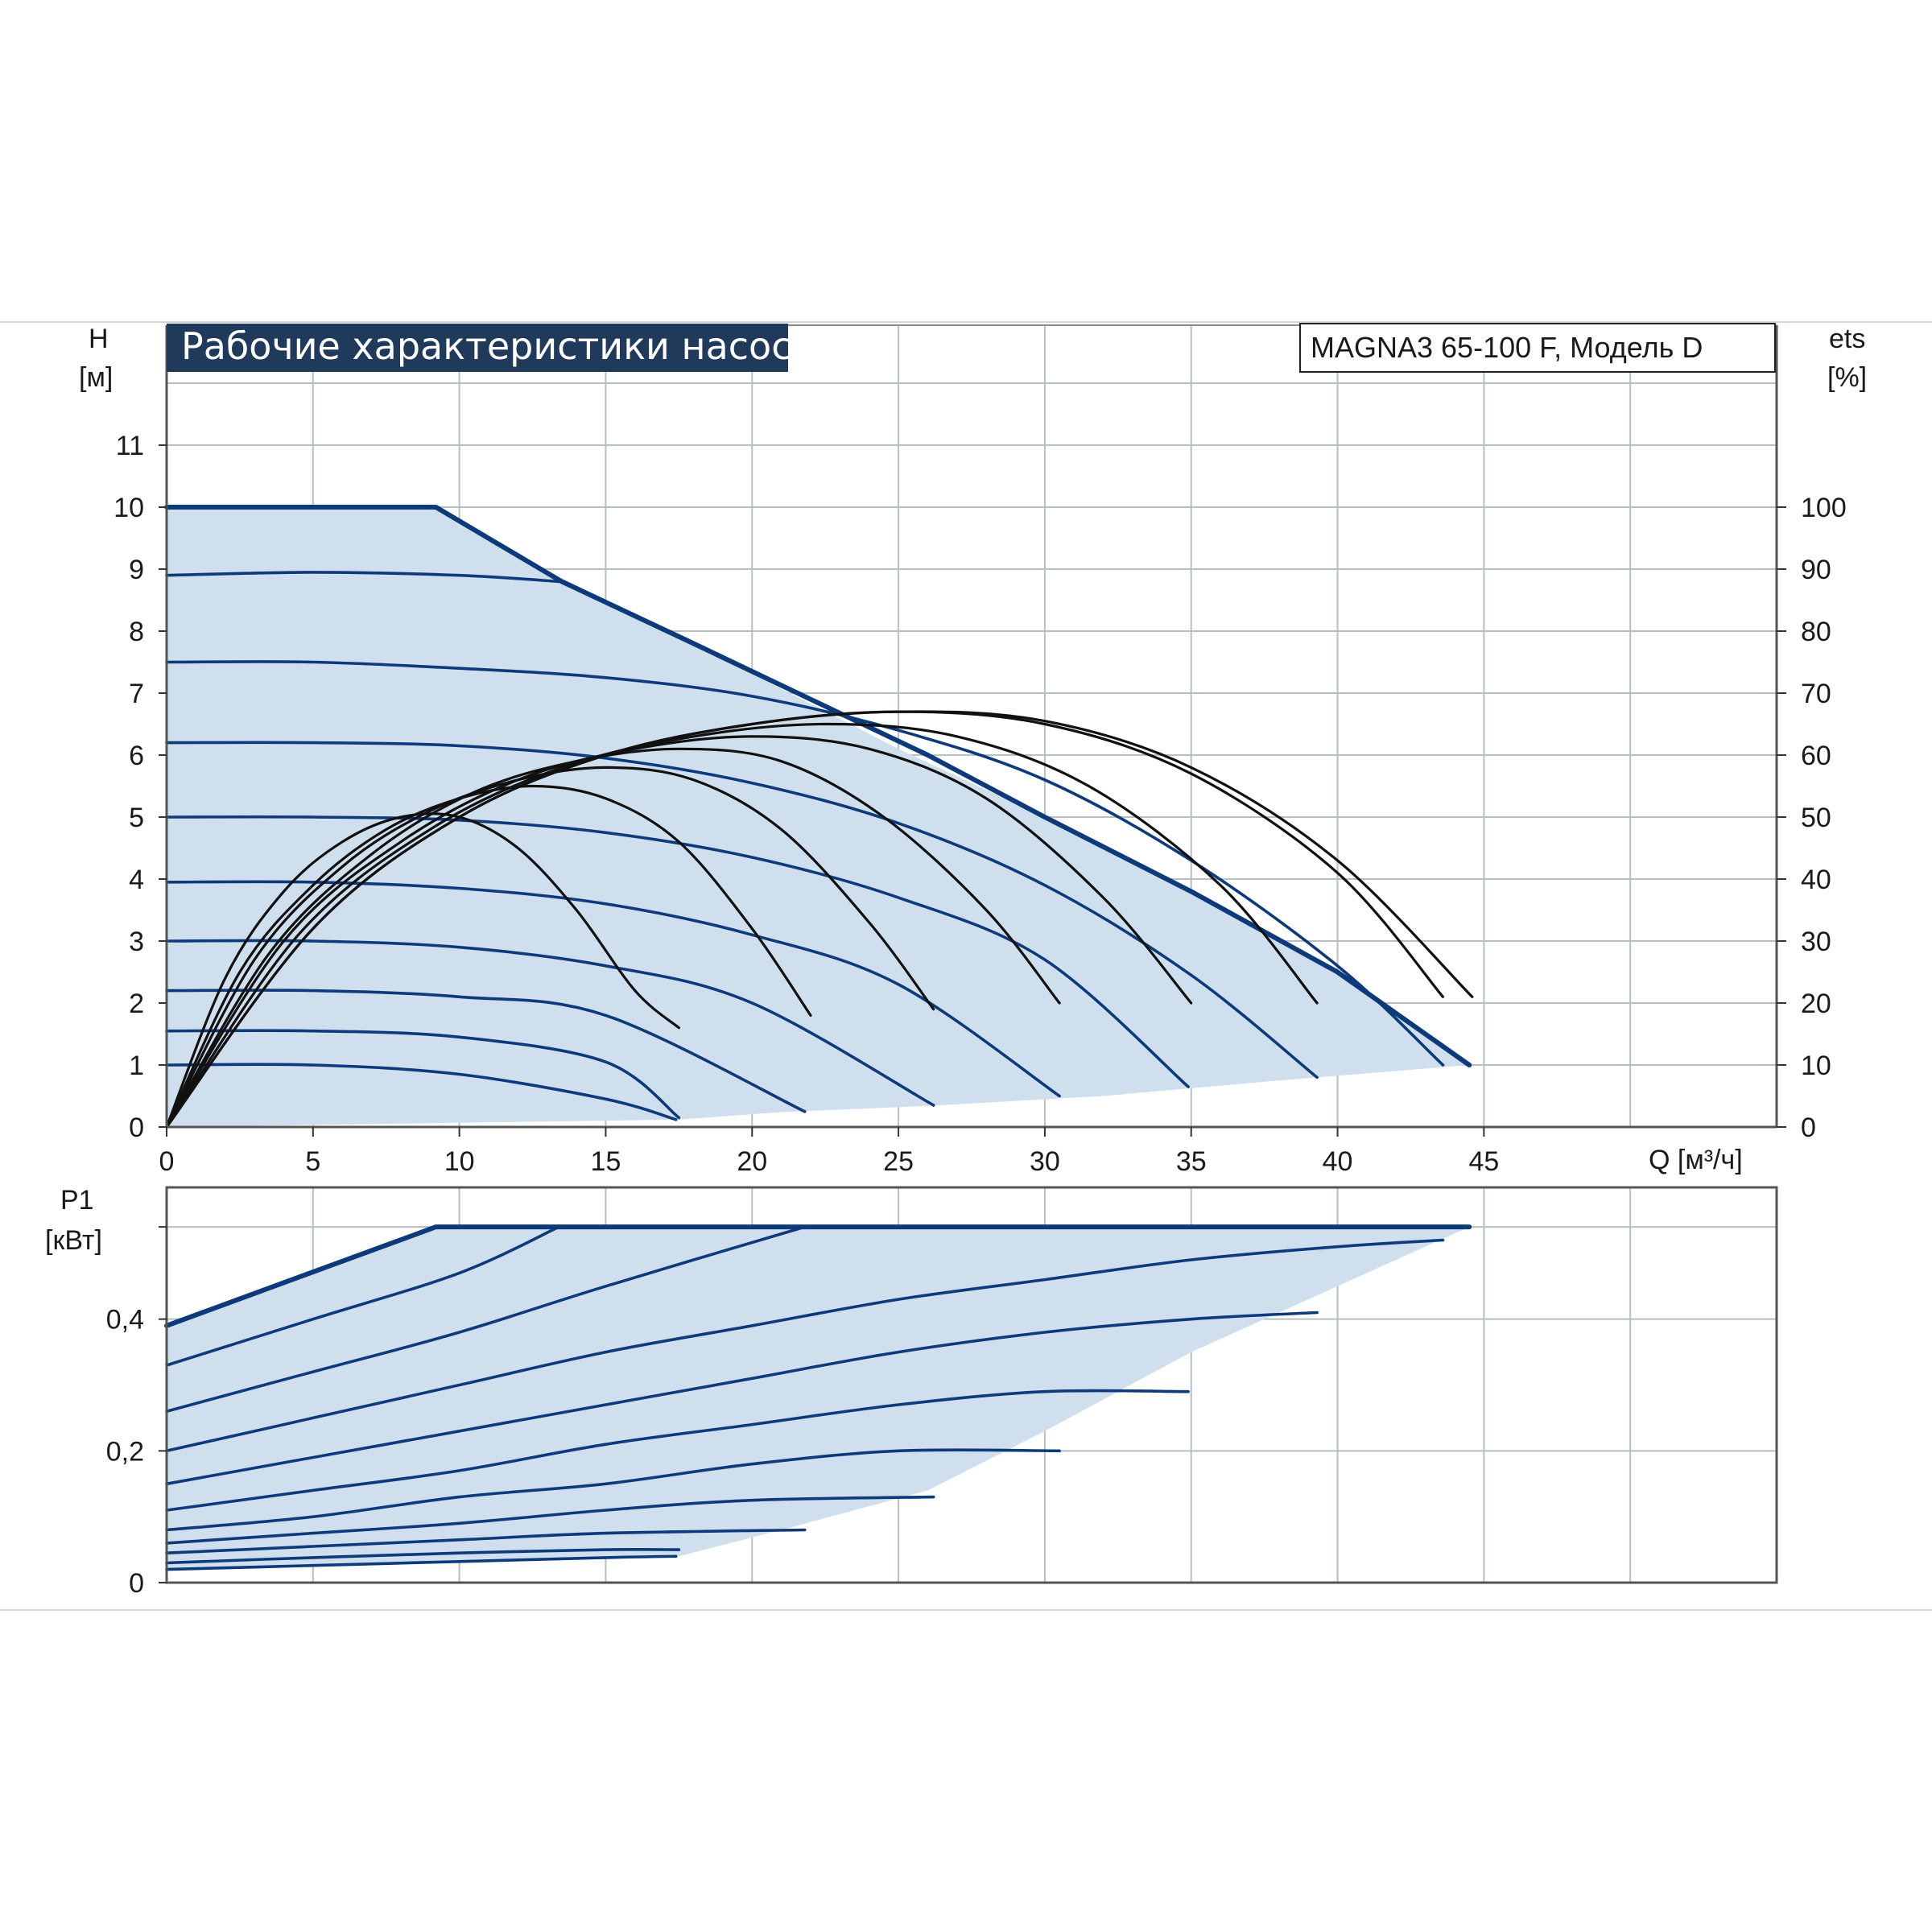 This screenshot has height=1932, width=1932. What do you see at coordinates (136, 1583) in the screenshot?
I see `p1-tick-label: 0` at bounding box center [136, 1583].